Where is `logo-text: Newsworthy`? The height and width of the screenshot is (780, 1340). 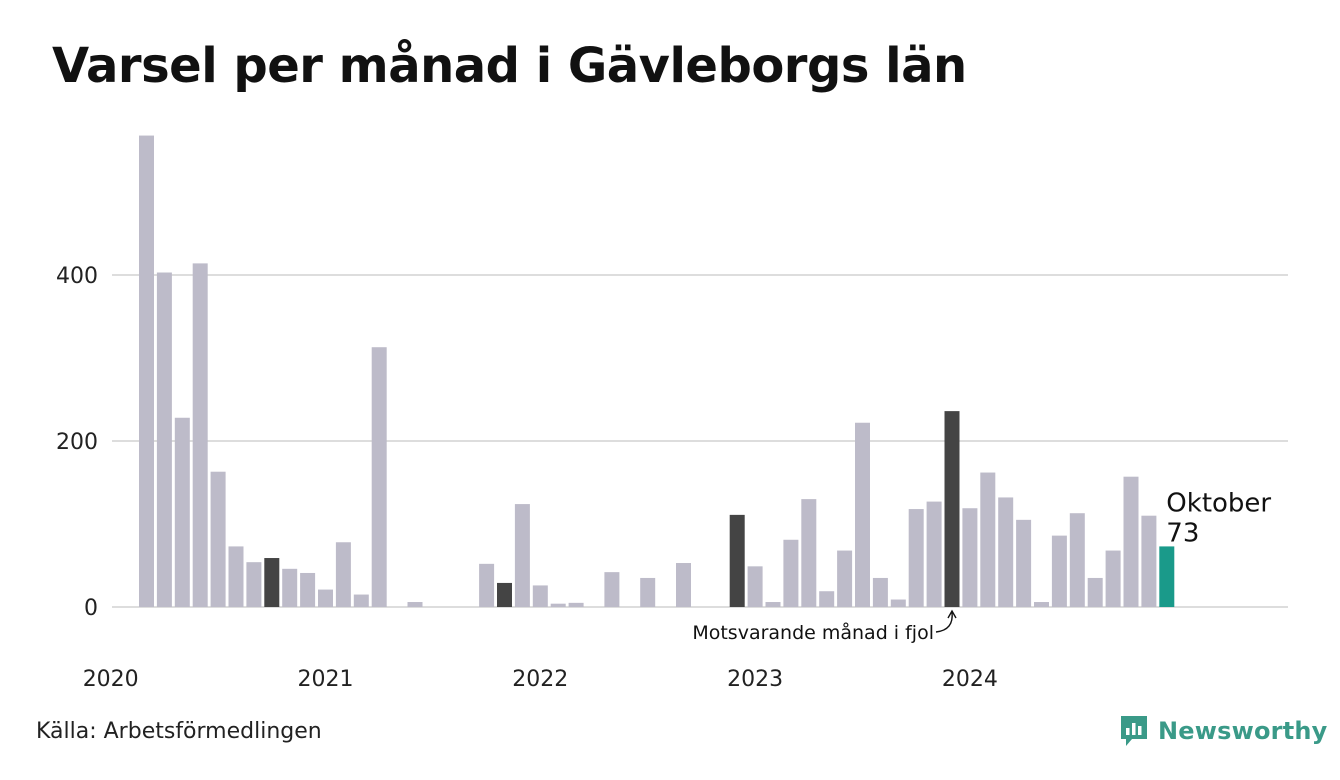
logo-text: Newsworthy is located at coordinates (1243, 731).